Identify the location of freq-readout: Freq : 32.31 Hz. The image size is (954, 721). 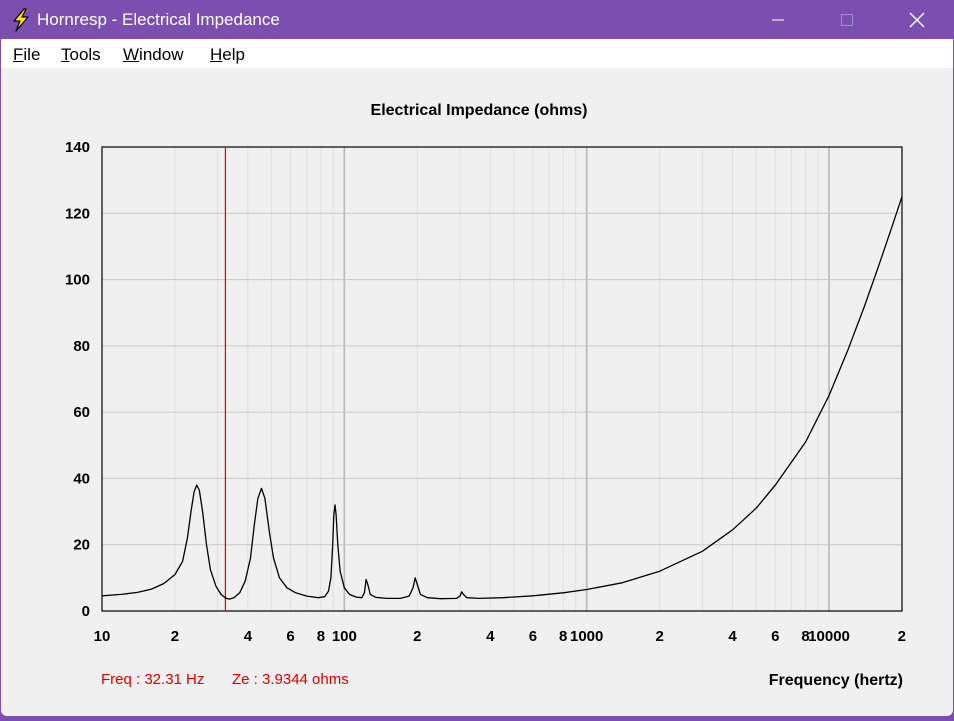
(152, 679).